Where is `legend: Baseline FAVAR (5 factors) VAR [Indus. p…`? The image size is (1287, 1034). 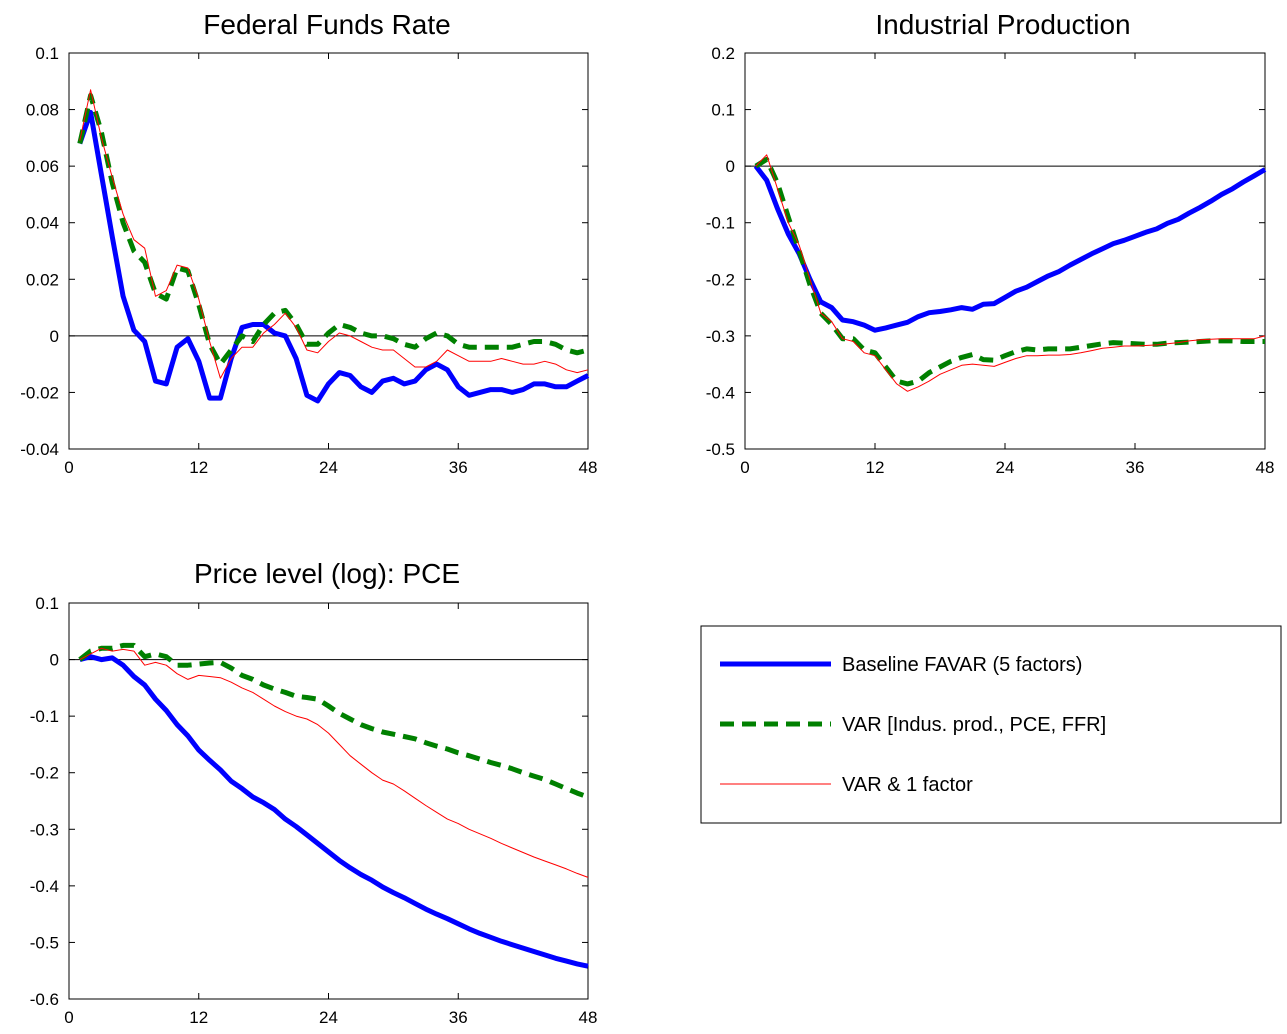
legend: Baseline FAVAR (5 factors) VAR [Indus. p… is located at coordinates (991, 724).